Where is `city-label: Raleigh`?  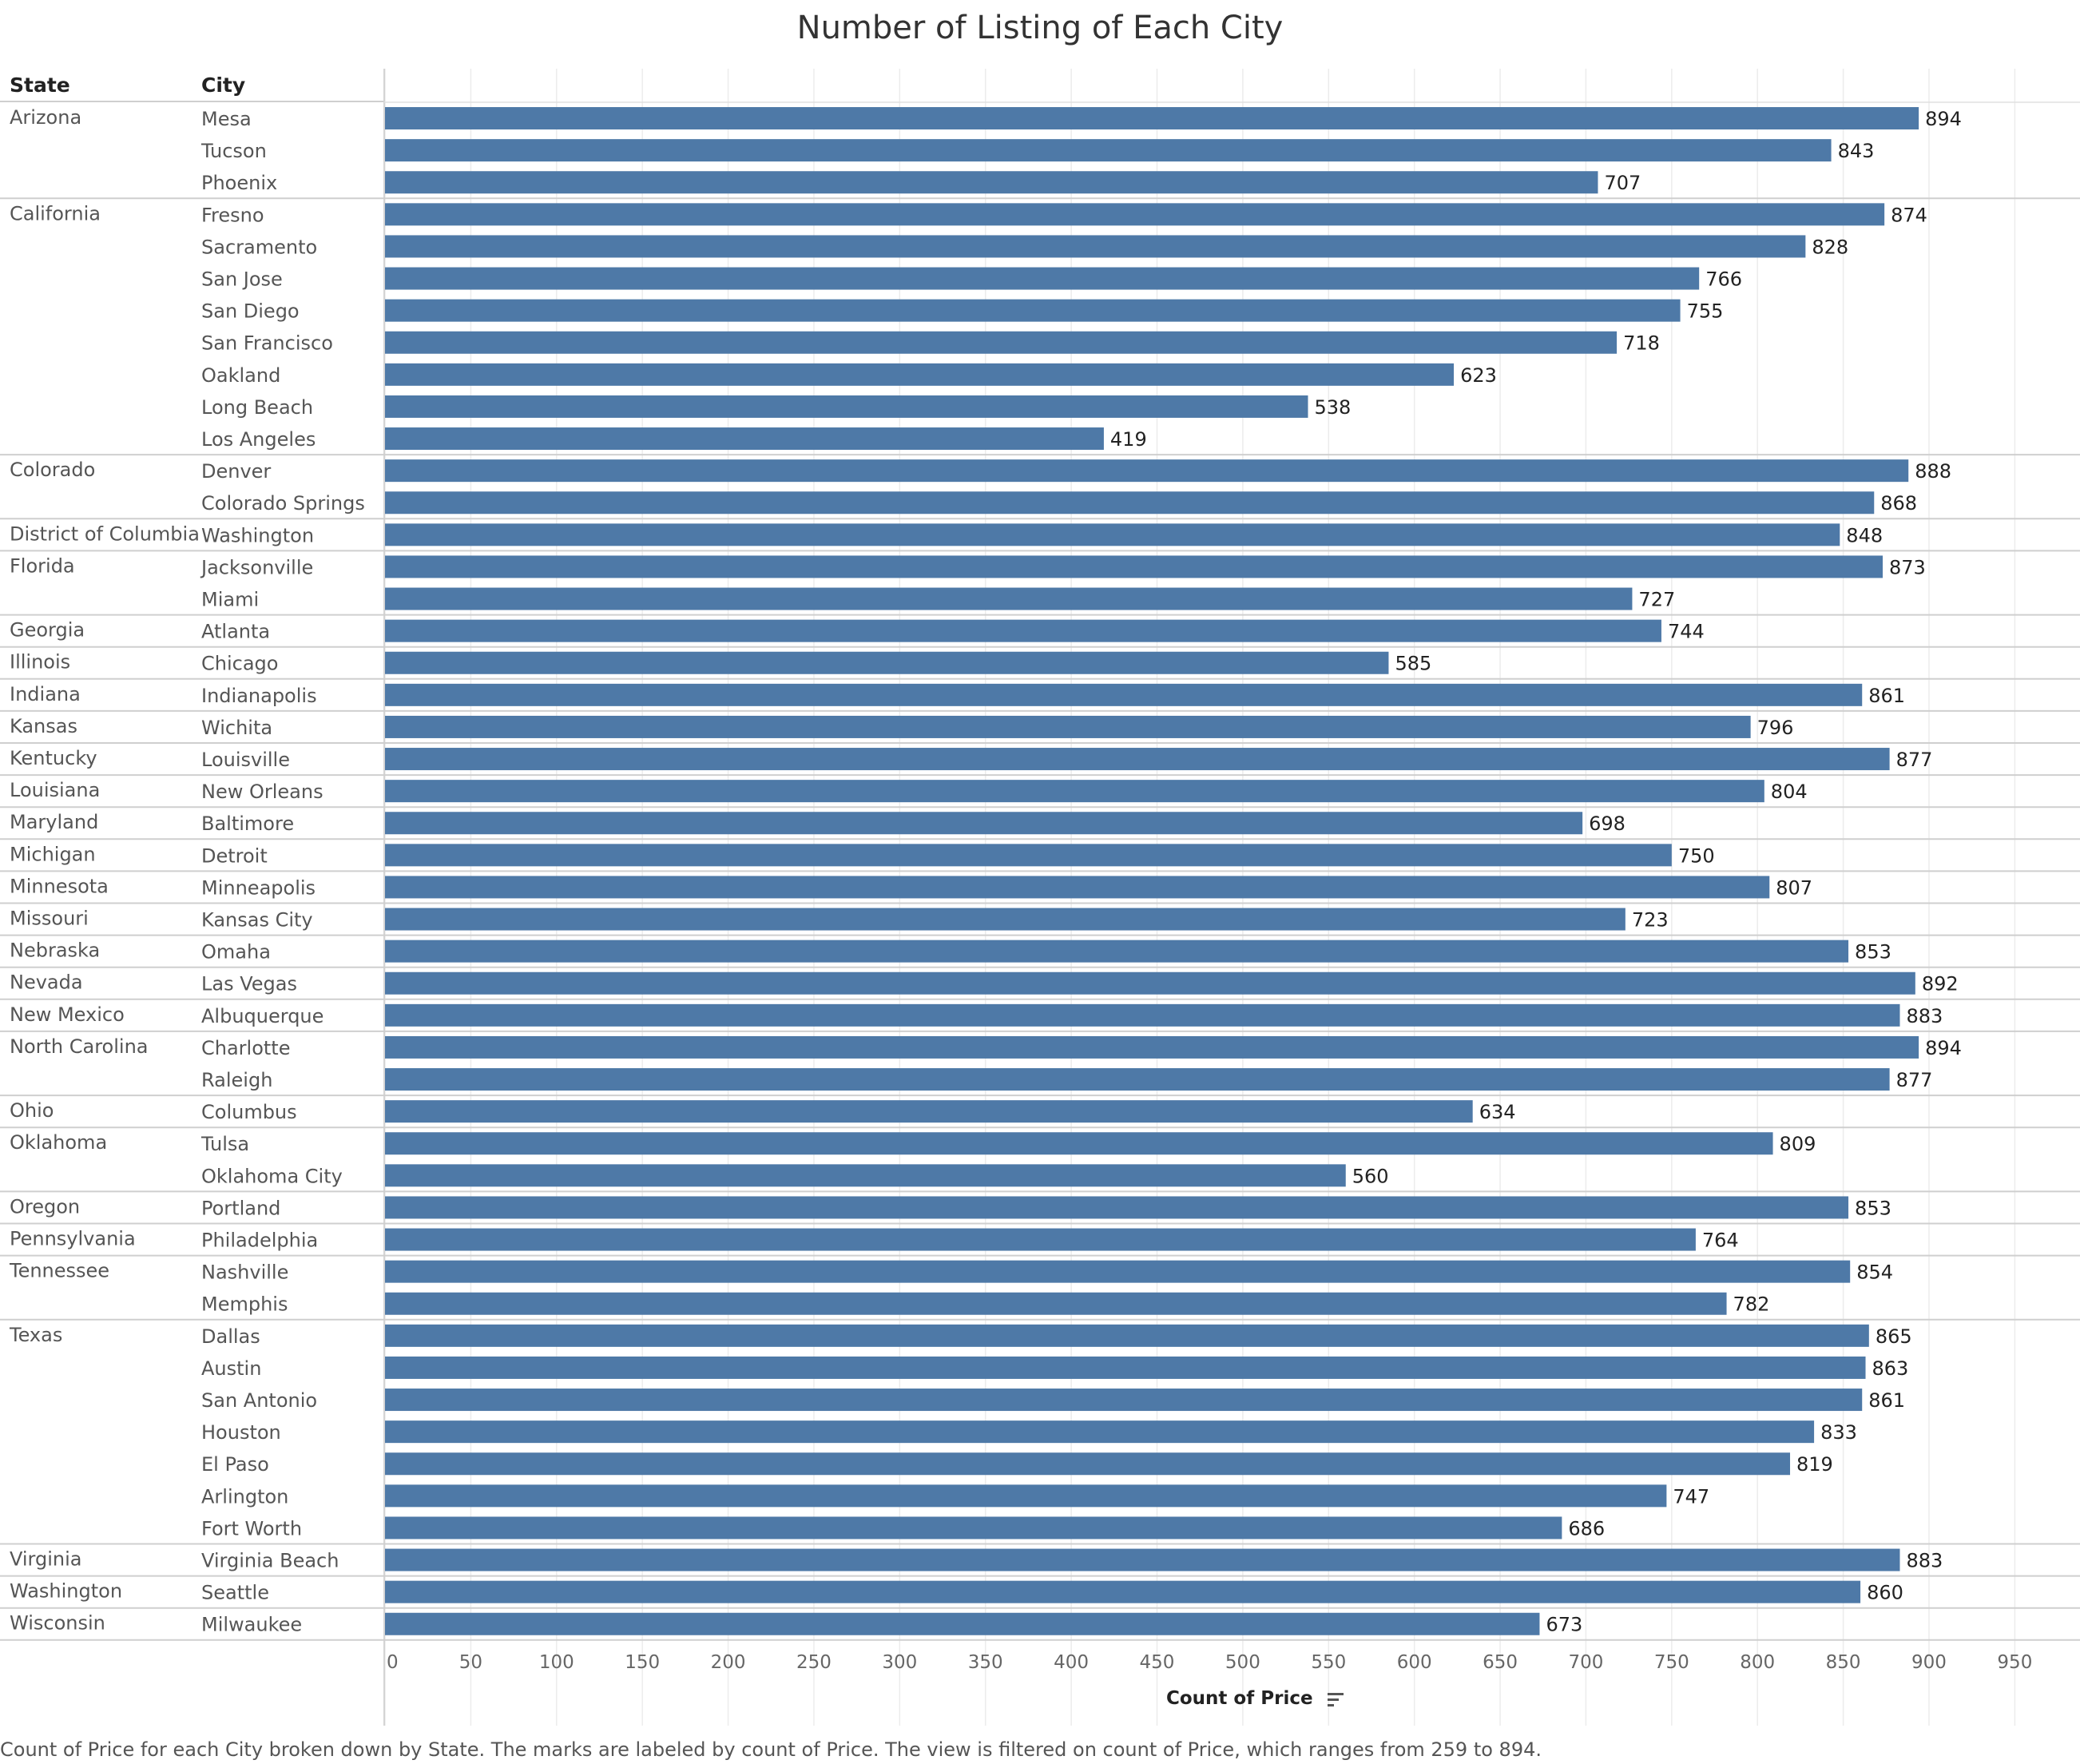 city-label: Raleigh is located at coordinates (236, 1080).